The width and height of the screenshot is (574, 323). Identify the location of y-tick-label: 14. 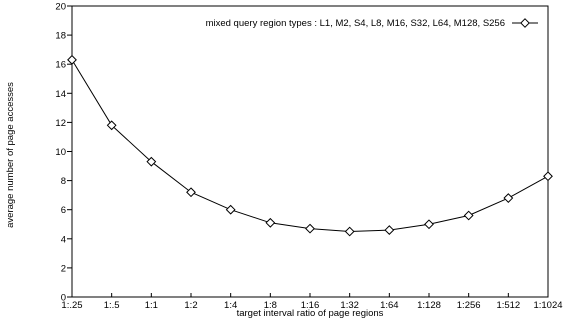
(60, 94).